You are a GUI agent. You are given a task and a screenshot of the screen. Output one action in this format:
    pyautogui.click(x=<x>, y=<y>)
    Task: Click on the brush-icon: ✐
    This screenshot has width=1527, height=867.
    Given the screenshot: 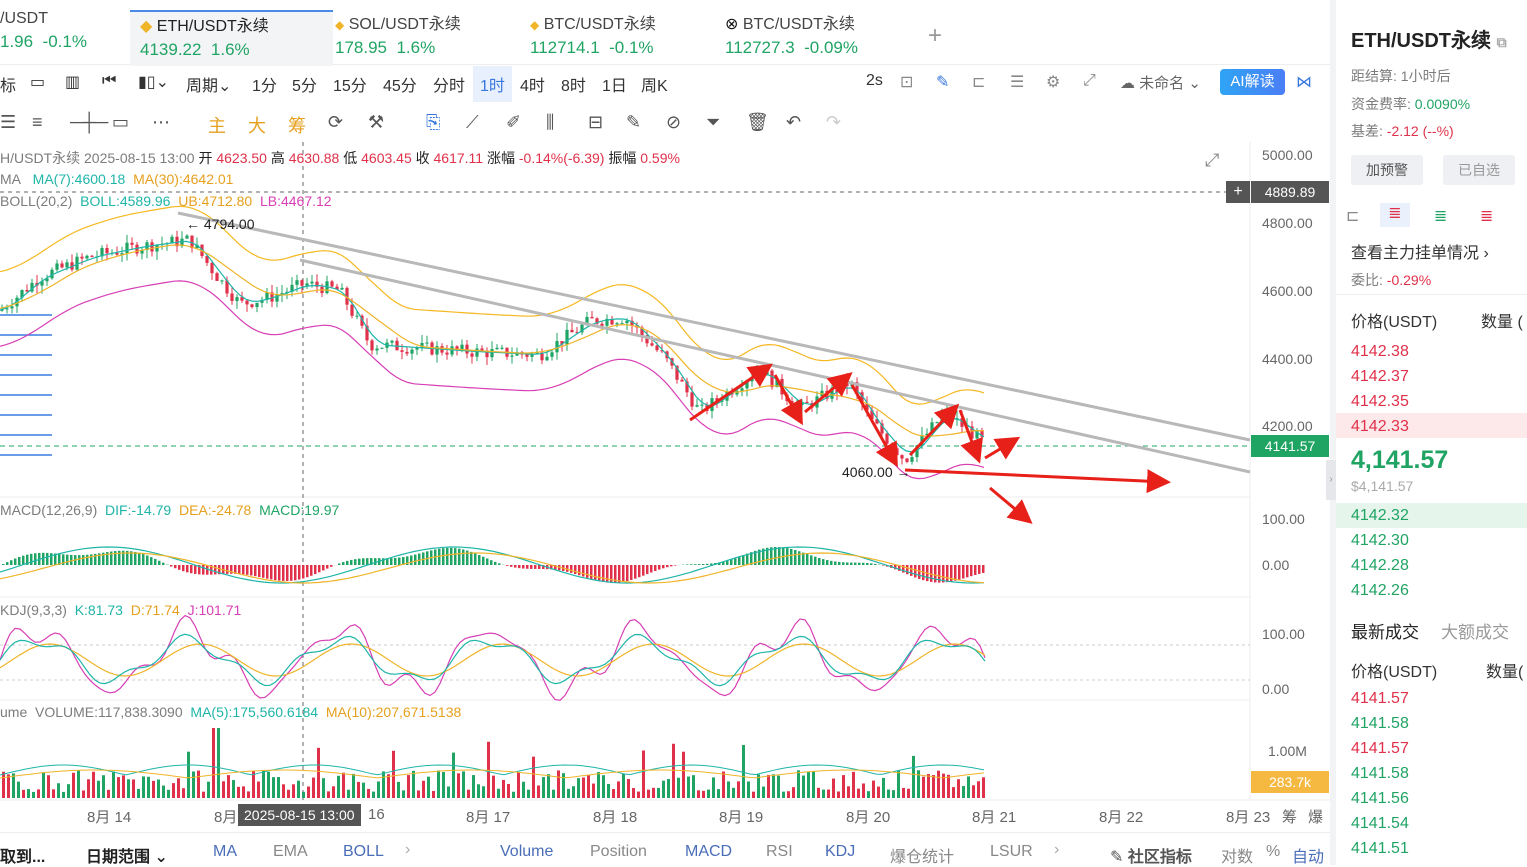 What is the action you would take?
    pyautogui.click(x=513, y=122)
    